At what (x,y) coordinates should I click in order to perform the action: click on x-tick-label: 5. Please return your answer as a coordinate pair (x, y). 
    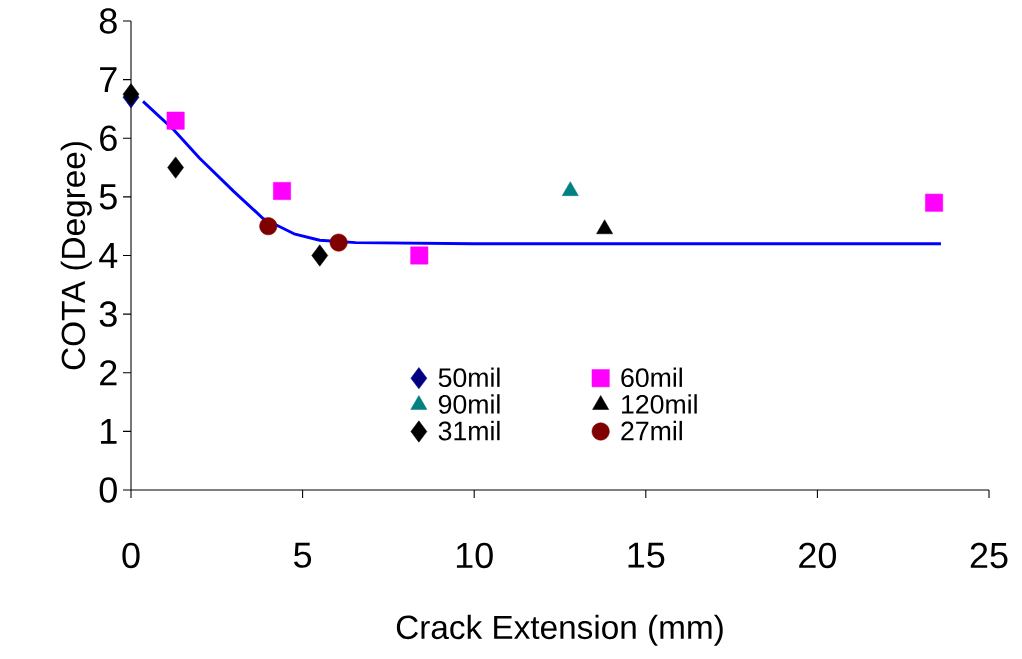
    Looking at the image, I should click on (303, 555).